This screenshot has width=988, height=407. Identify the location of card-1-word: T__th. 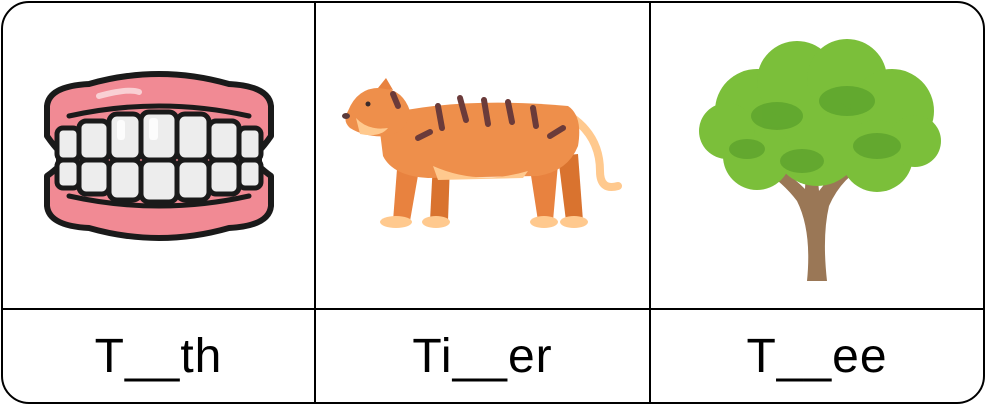
(159, 356).